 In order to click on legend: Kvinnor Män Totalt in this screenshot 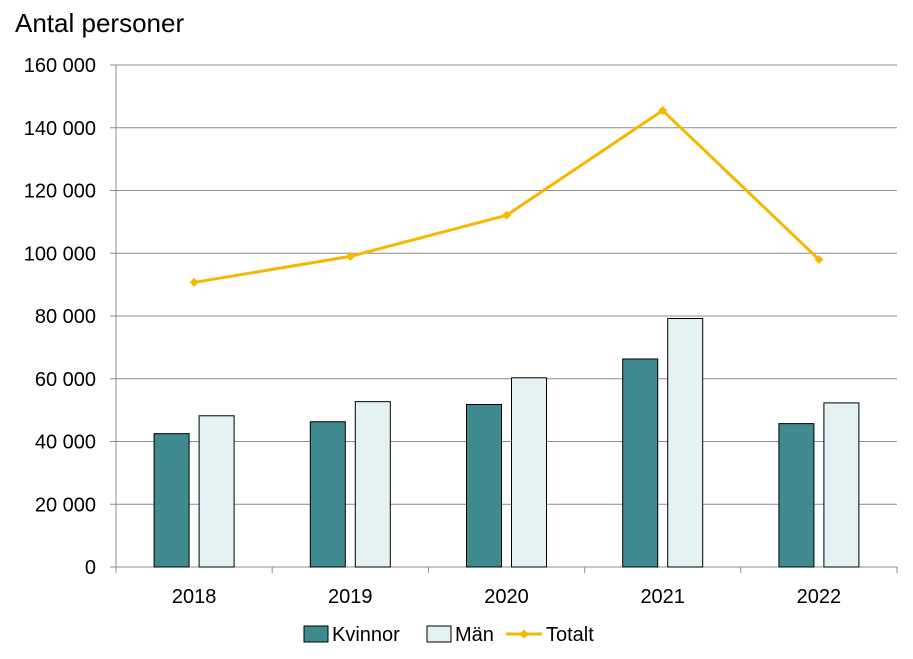, I will do `click(448, 635)`.